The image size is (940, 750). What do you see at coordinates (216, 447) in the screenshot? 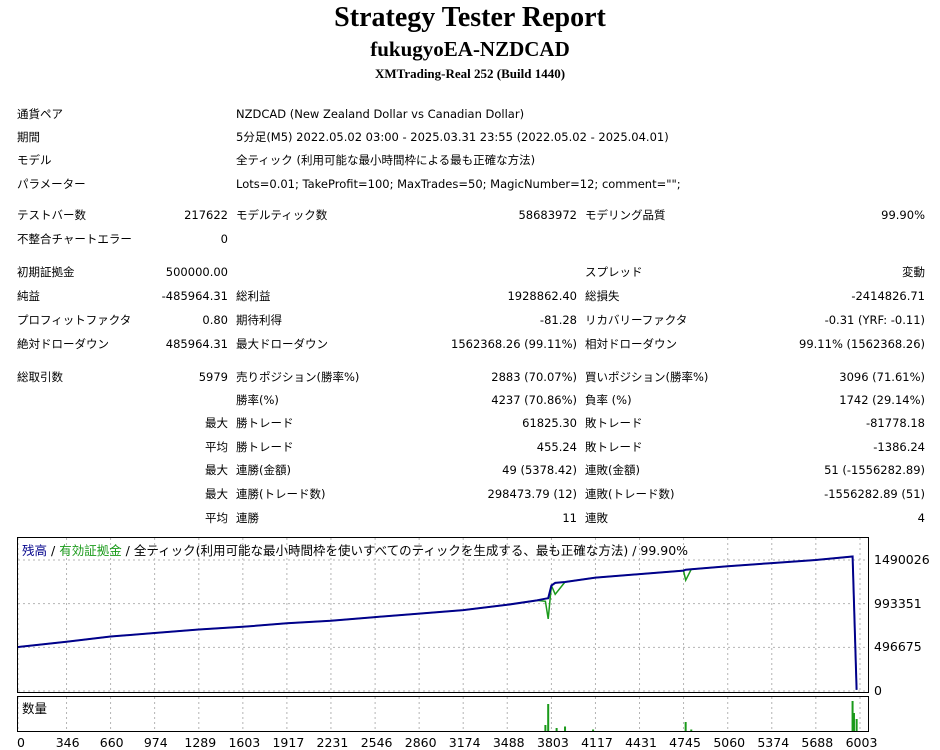
I see `average-prefix: 平均` at bounding box center [216, 447].